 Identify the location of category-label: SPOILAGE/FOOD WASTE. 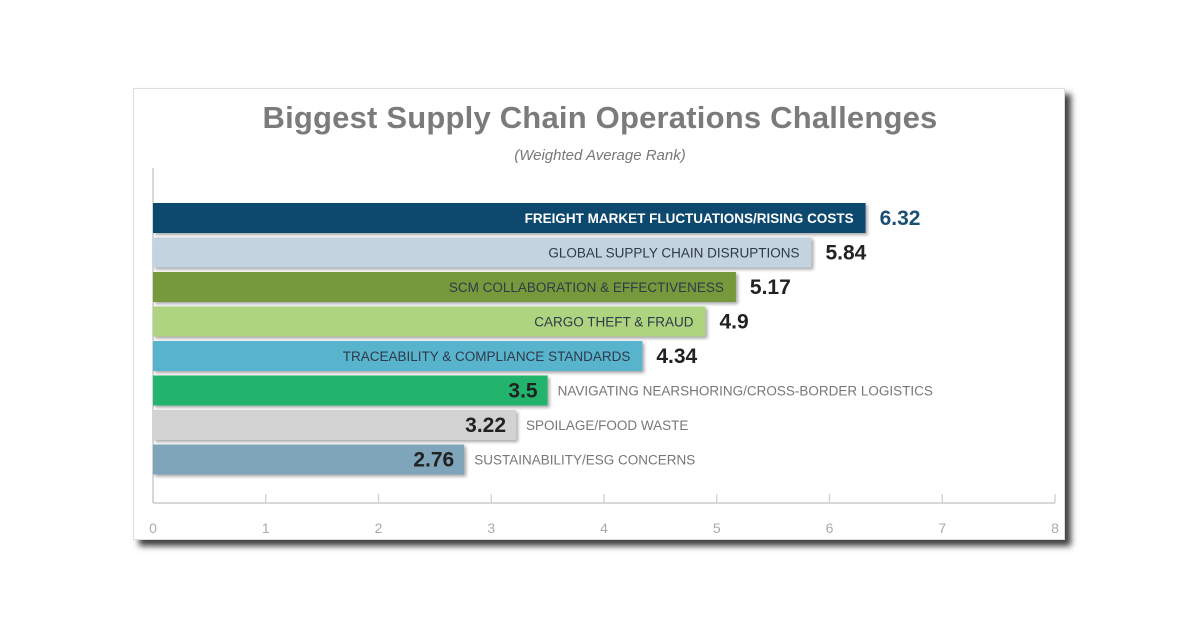
(607, 425).